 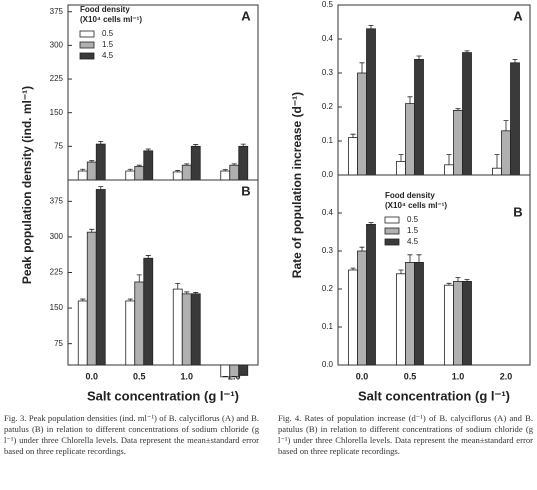 I want to click on y-tick-label: 0.2, so click(x=328, y=288).